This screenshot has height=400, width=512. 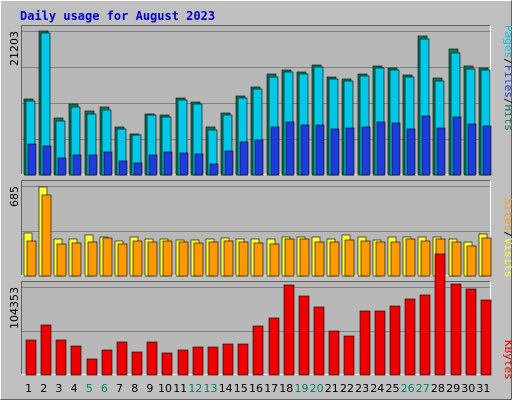 What do you see at coordinates (43, 388) in the screenshot?
I see `x-label-2: 2` at bounding box center [43, 388].